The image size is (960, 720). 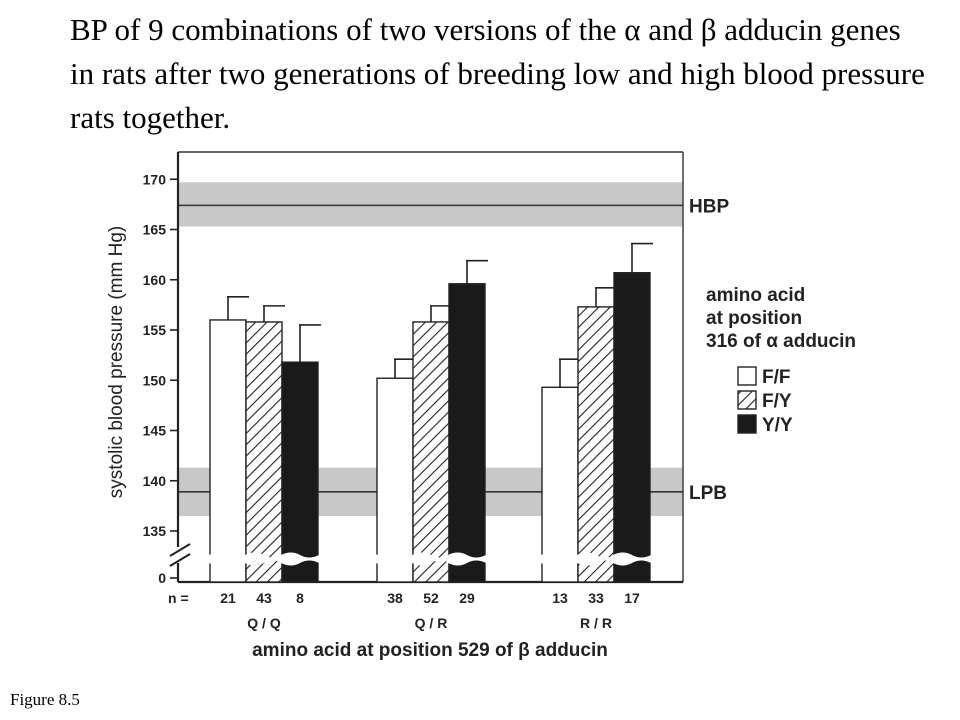 What do you see at coordinates (747, 400) in the screenshot?
I see `legend-swatch-fy` at bounding box center [747, 400].